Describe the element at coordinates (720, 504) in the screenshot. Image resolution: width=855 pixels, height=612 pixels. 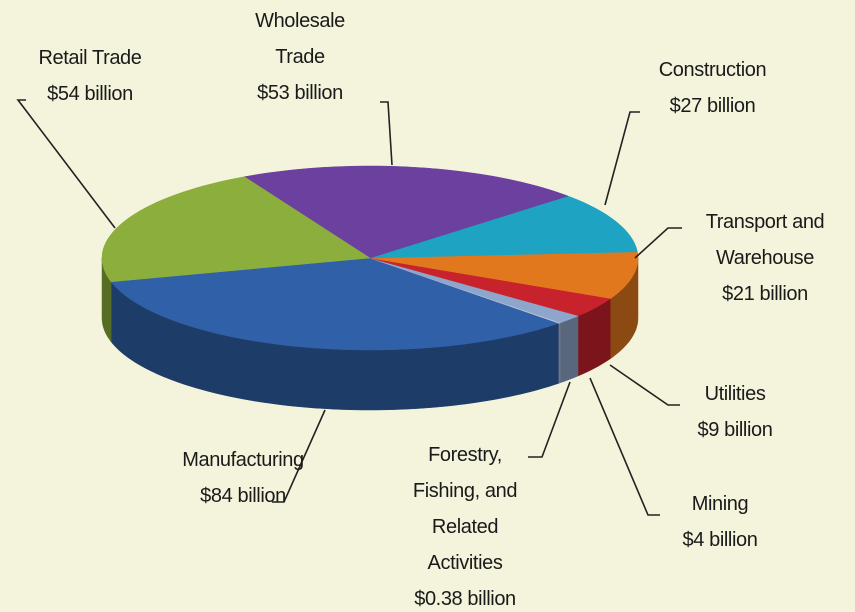
I see `category-label: Mining` at that location.